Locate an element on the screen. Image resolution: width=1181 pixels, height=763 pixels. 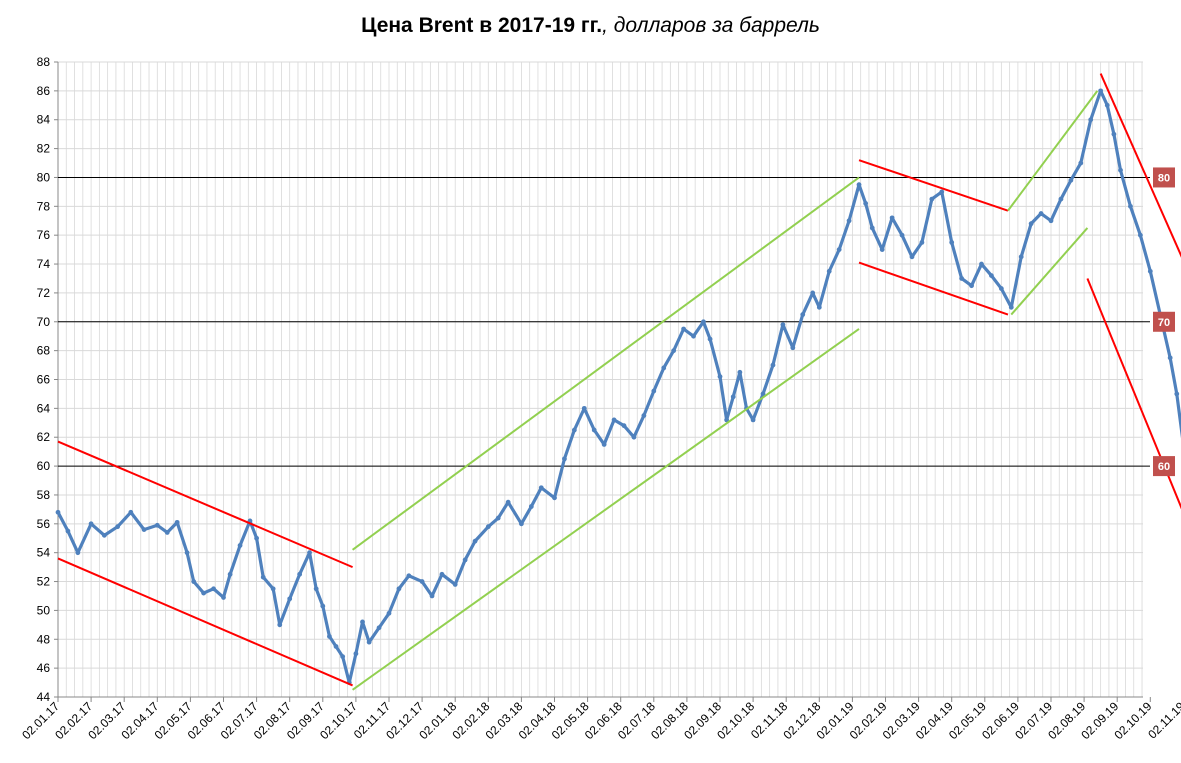
y-tick-label: 48 is located at coordinates (44, 639).